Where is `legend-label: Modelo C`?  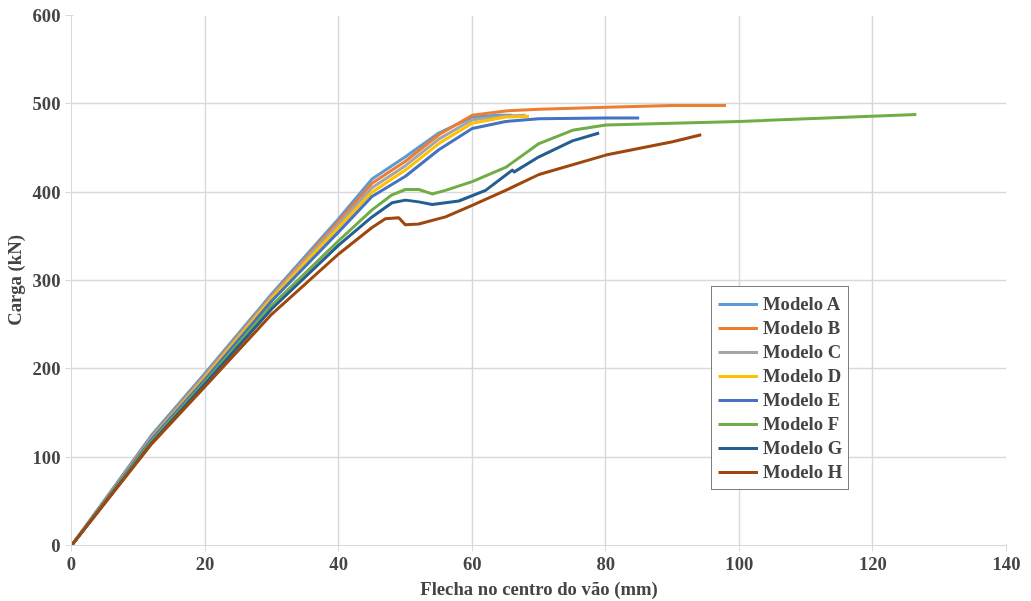 legend-label: Modelo C is located at coordinates (802, 352).